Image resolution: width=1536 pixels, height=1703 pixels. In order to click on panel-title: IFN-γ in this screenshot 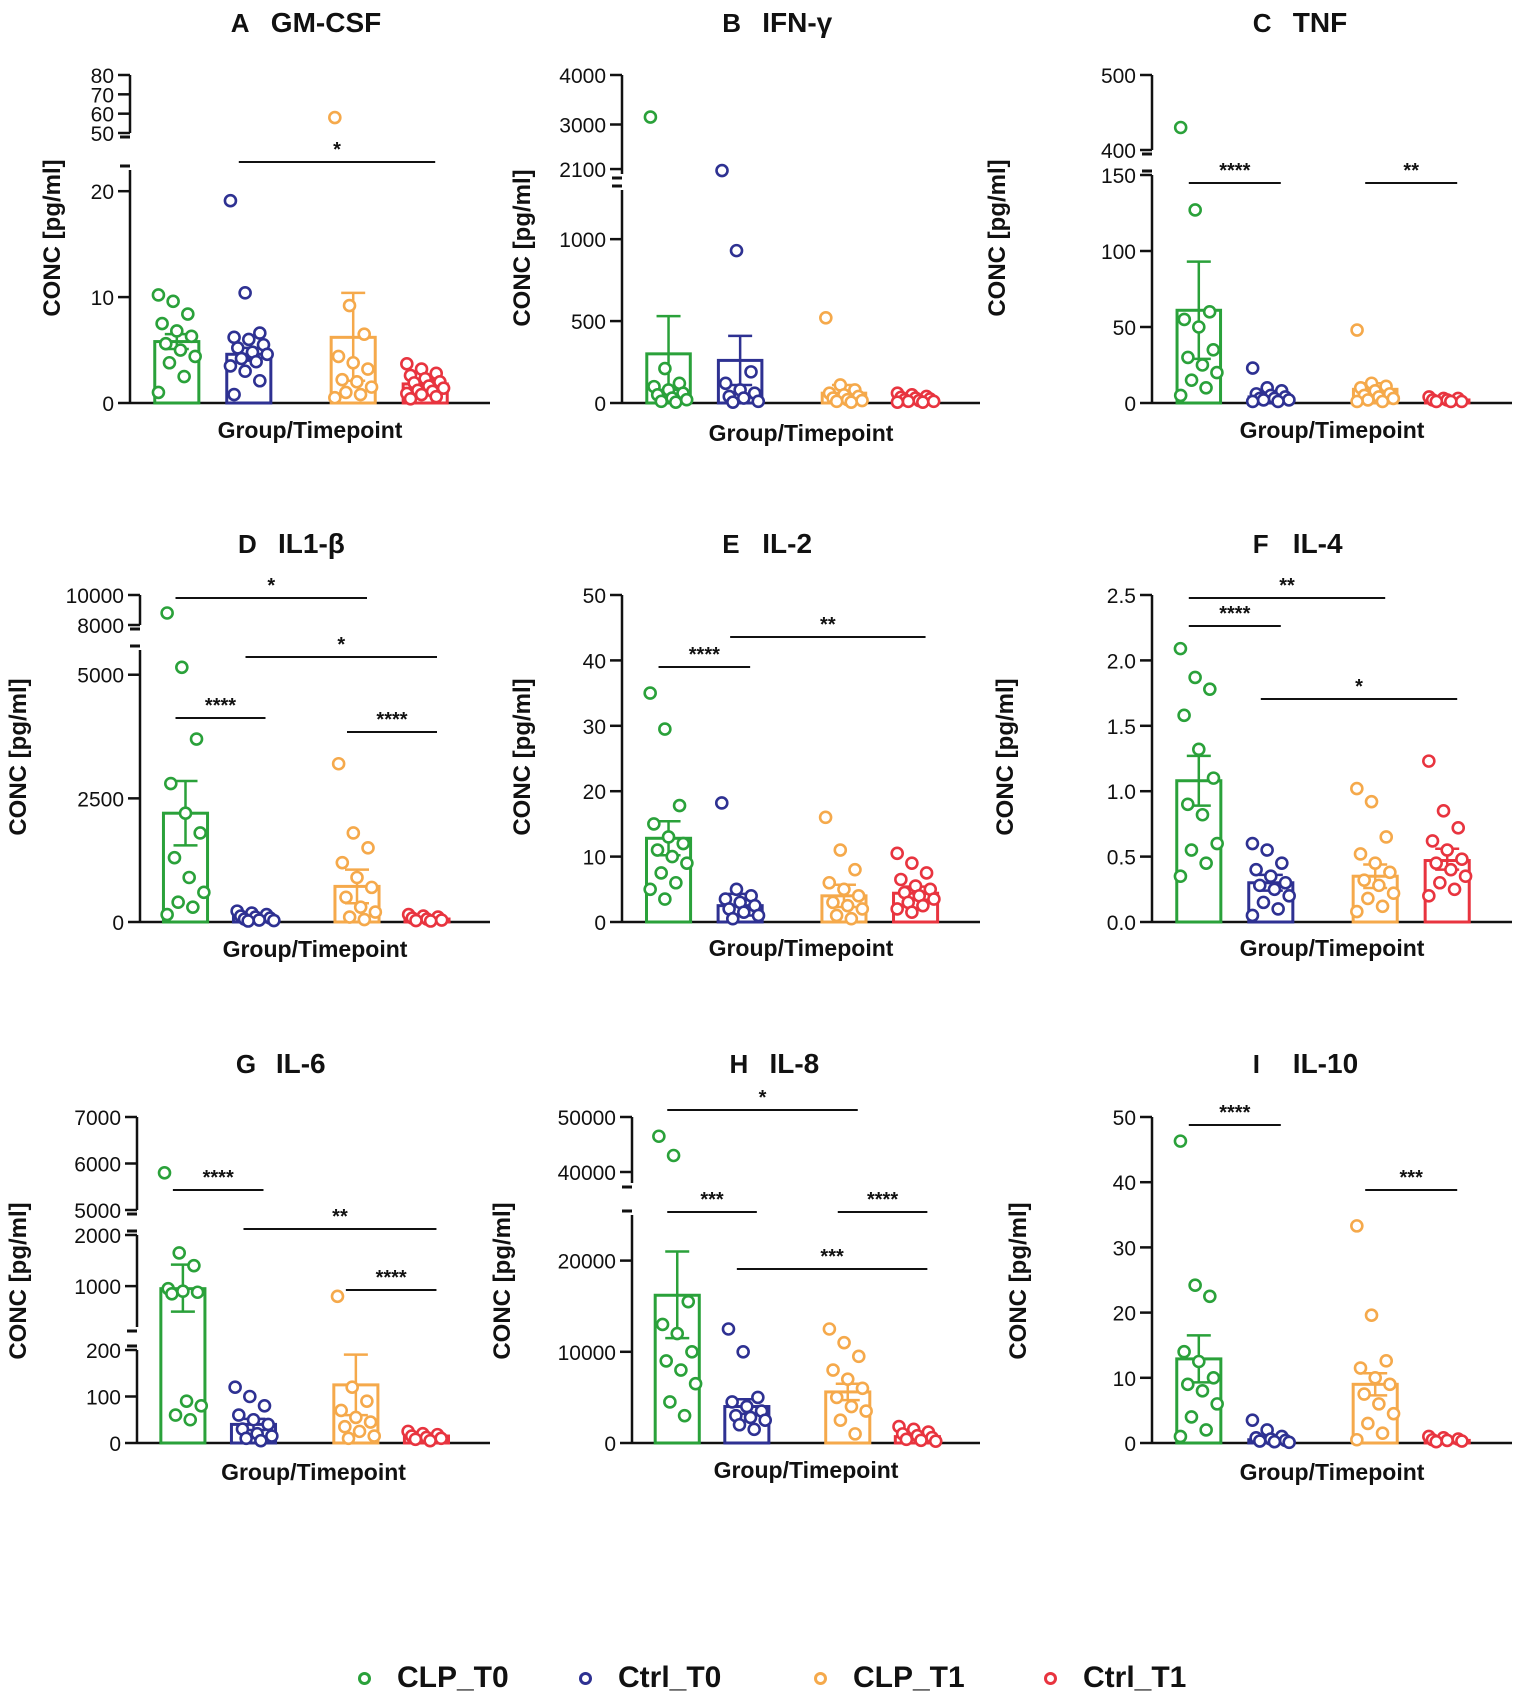, I will do `click(797, 22)`.